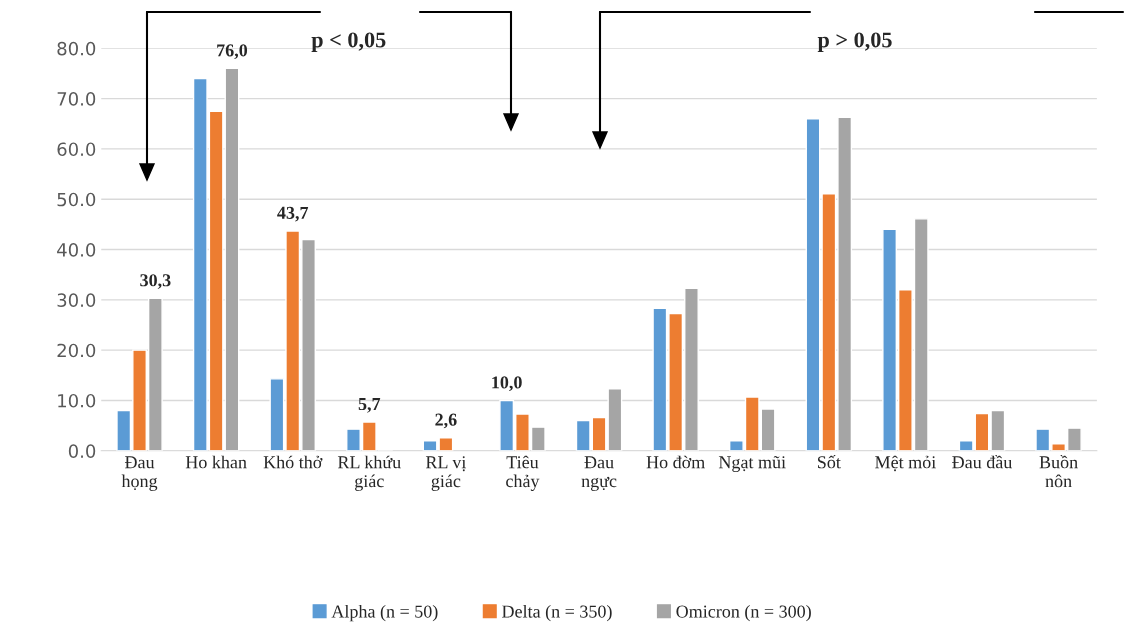  Describe the element at coordinates (523, 473) in the screenshot. I see `x-tick-label: Tiêu chảy` at that location.